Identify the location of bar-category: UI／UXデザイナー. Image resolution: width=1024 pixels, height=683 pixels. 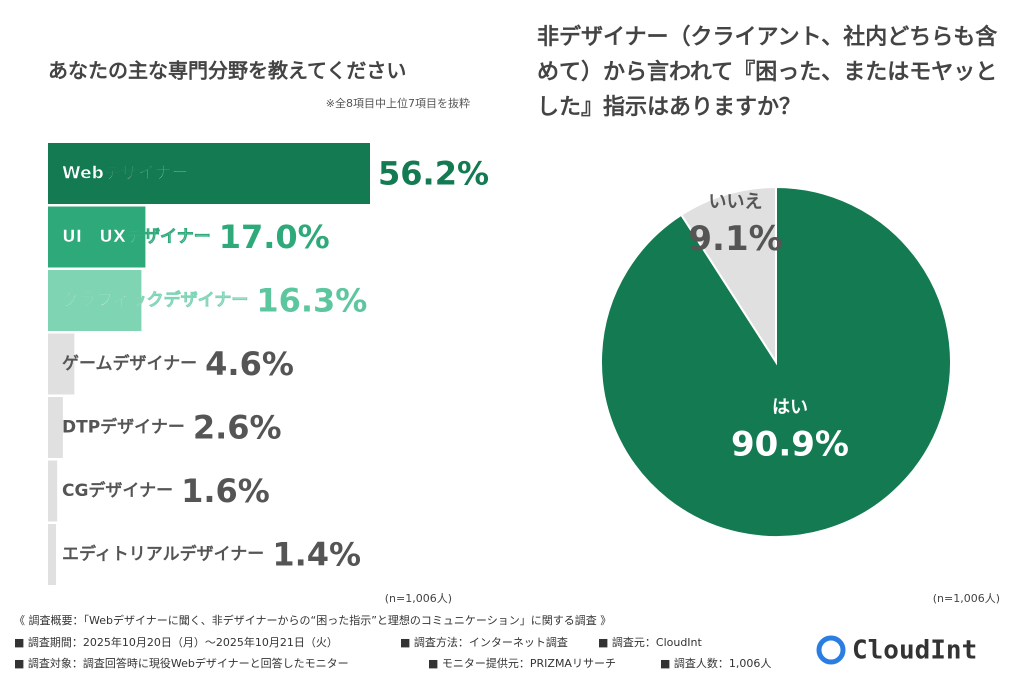
(136, 236).